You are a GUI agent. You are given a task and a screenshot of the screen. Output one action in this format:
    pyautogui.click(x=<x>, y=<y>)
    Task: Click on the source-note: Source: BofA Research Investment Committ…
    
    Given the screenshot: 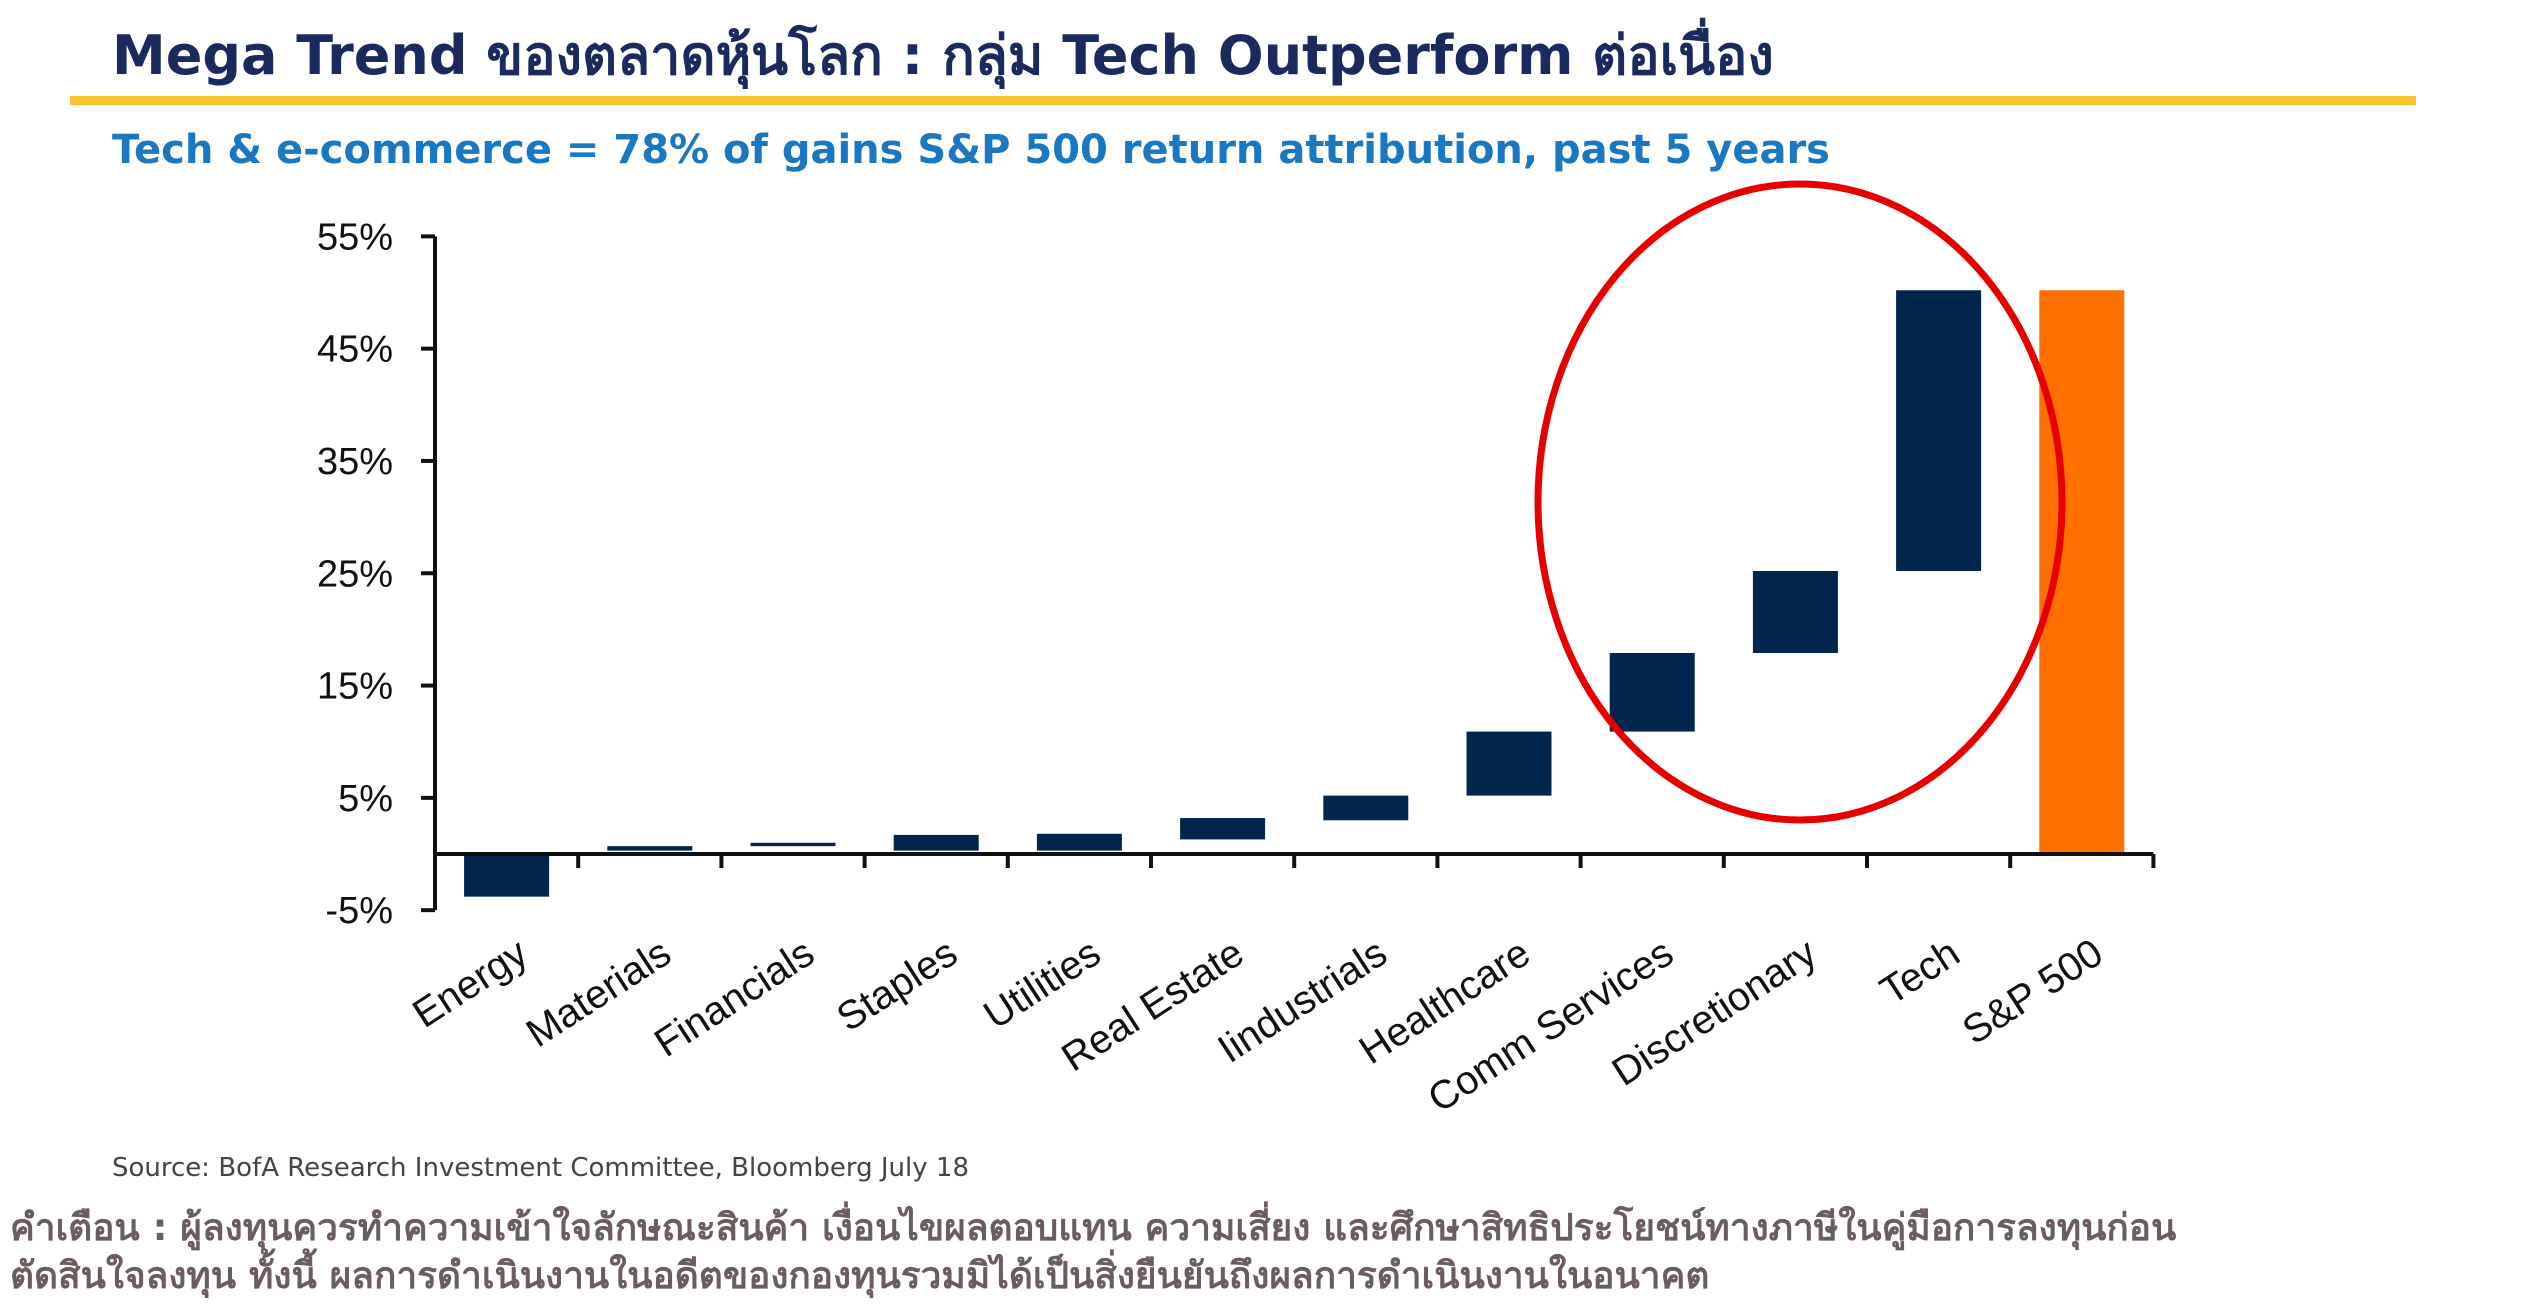 What is the action you would take?
    pyautogui.click(x=540, y=1168)
    